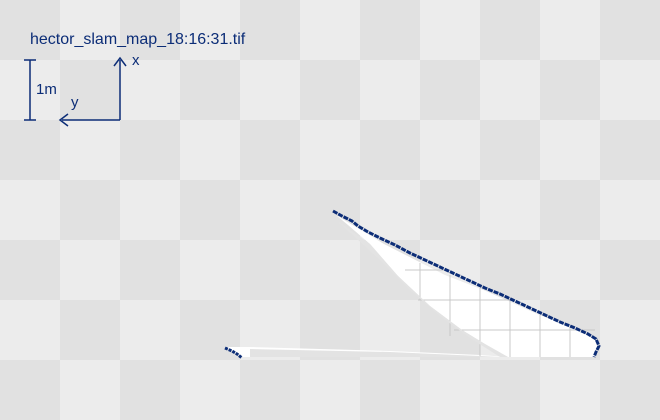  What do you see at coordinates (136, 60) in the screenshot?
I see `x-axis-label: x` at bounding box center [136, 60].